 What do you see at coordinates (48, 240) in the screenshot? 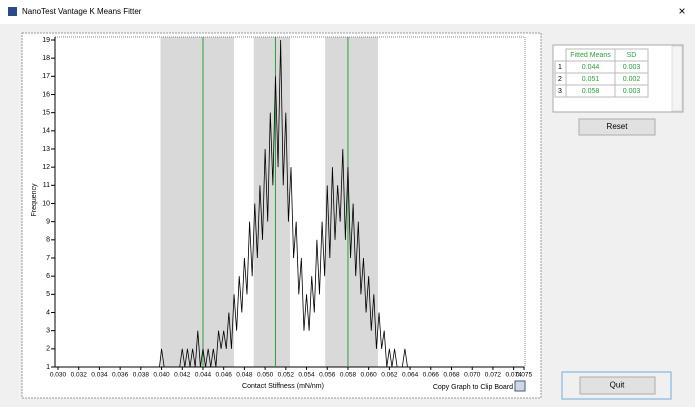
I see `y-tick-label: 8` at bounding box center [48, 240].